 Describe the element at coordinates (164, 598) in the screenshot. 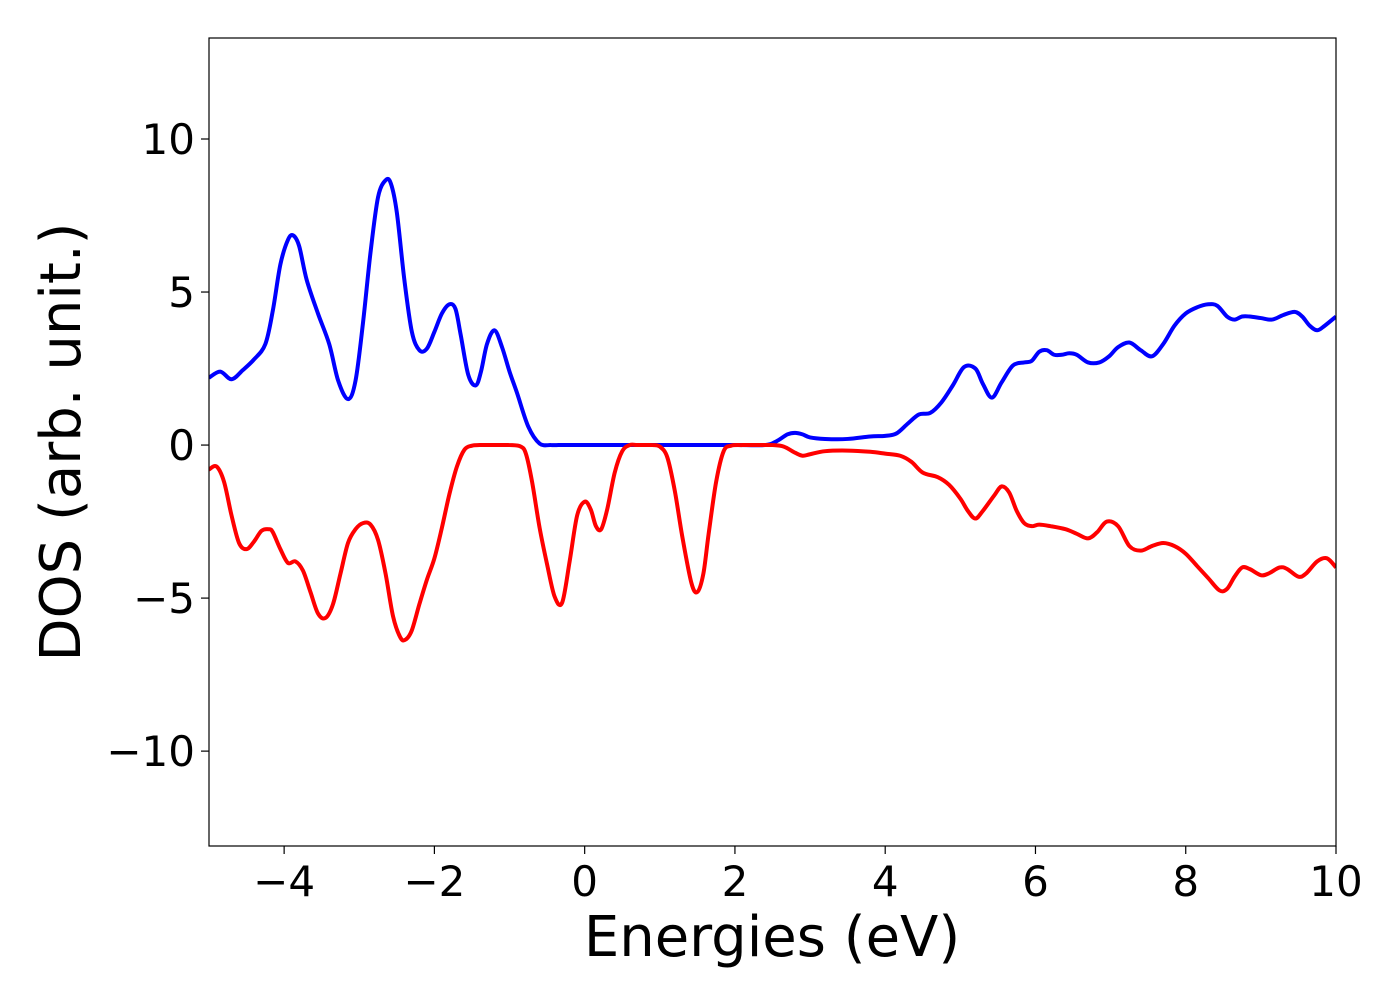

I see `y-tick-label: −5` at that location.